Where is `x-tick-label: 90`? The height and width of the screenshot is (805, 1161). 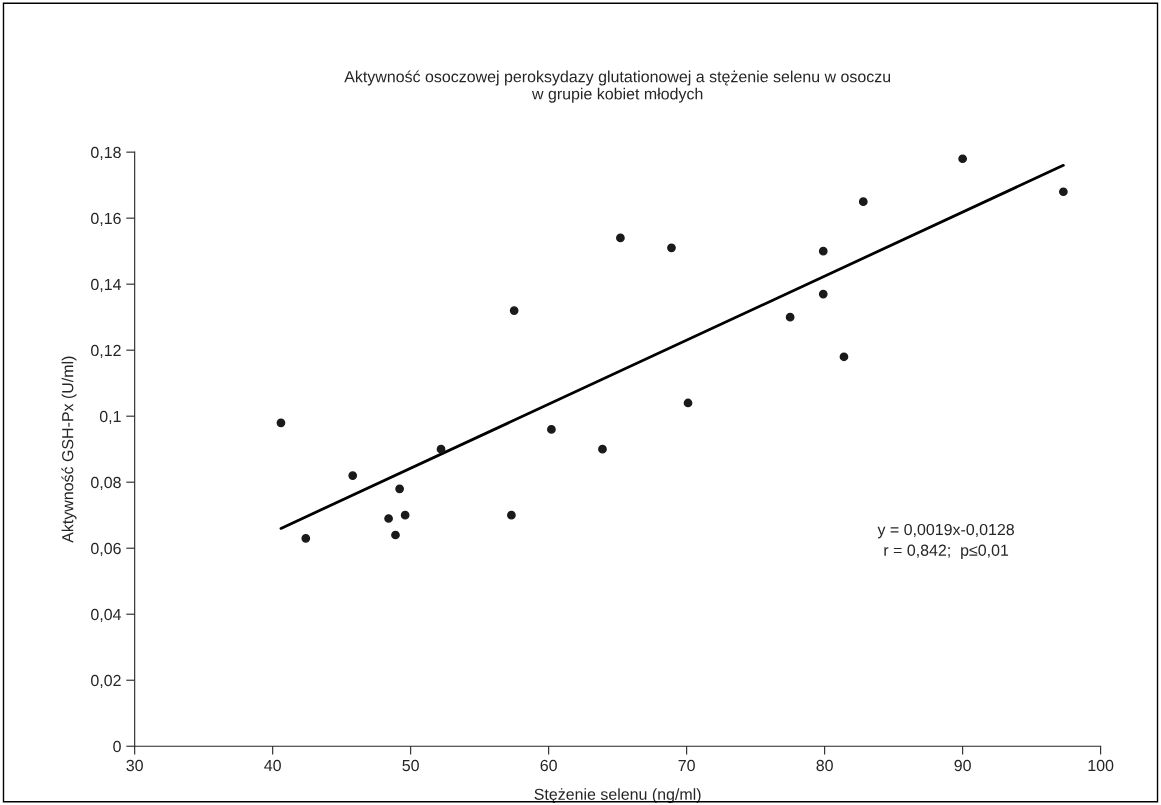 x-tick-label: 90 is located at coordinates (962, 765).